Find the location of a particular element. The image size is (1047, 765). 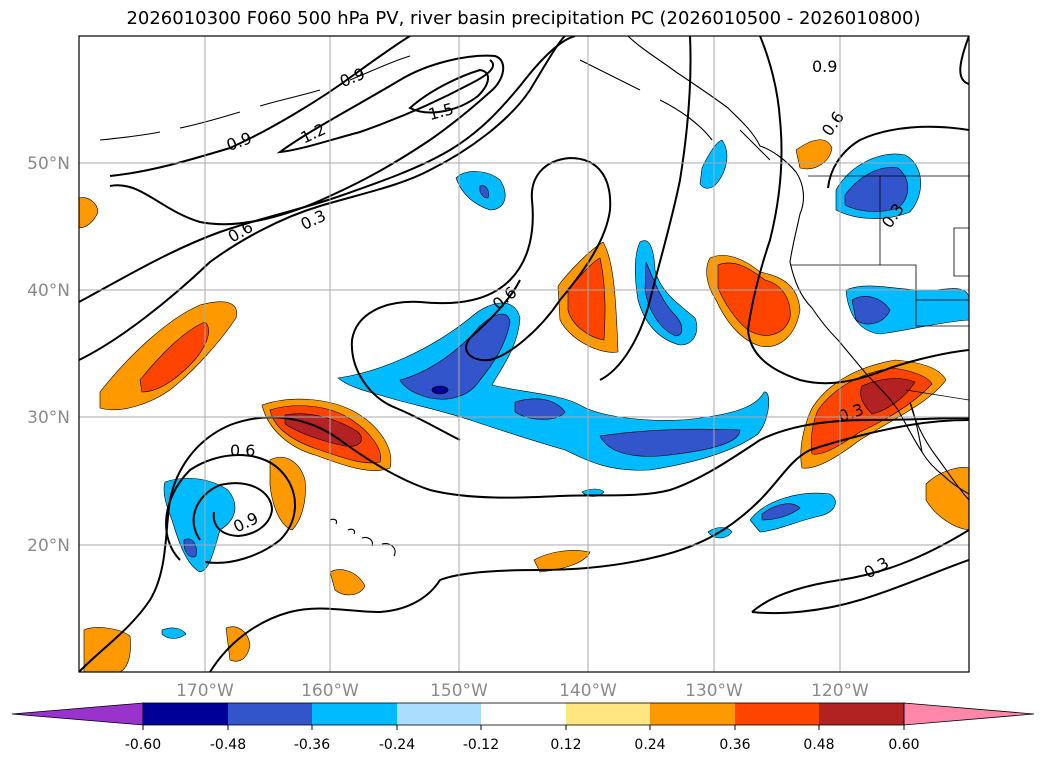

contour-label: 0.9 is located at coordinates (824, 66).